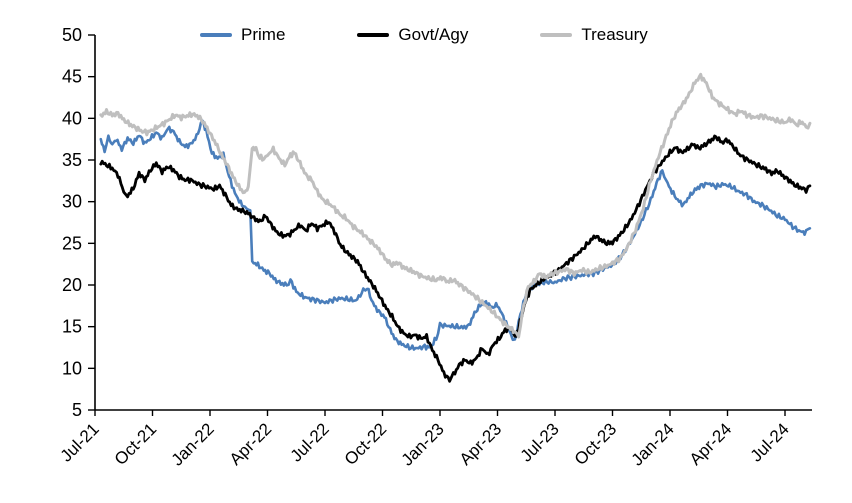 Image resolution: width=852 pixels, height=503 pixels. Describe the element at coordinates (433, 34) in the screenshot. I see `legend-label-govt-agy: Govt/Agy` at that location.